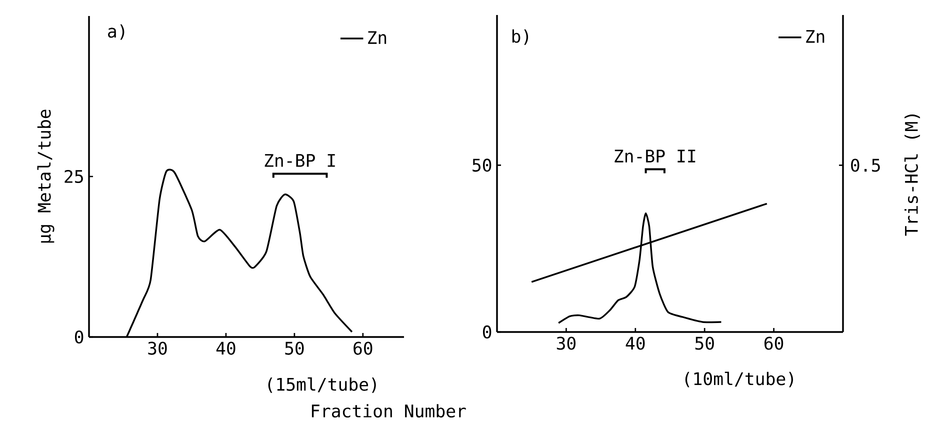 This screenshot has height=431, width=935. I want to click on y-tick-label: 25, so click(73, 177).